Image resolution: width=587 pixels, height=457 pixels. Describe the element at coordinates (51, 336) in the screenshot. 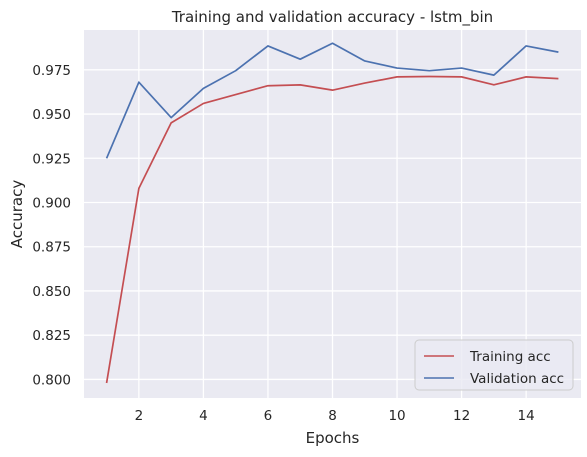

I see `y-tick-label: 0.825` at that location.